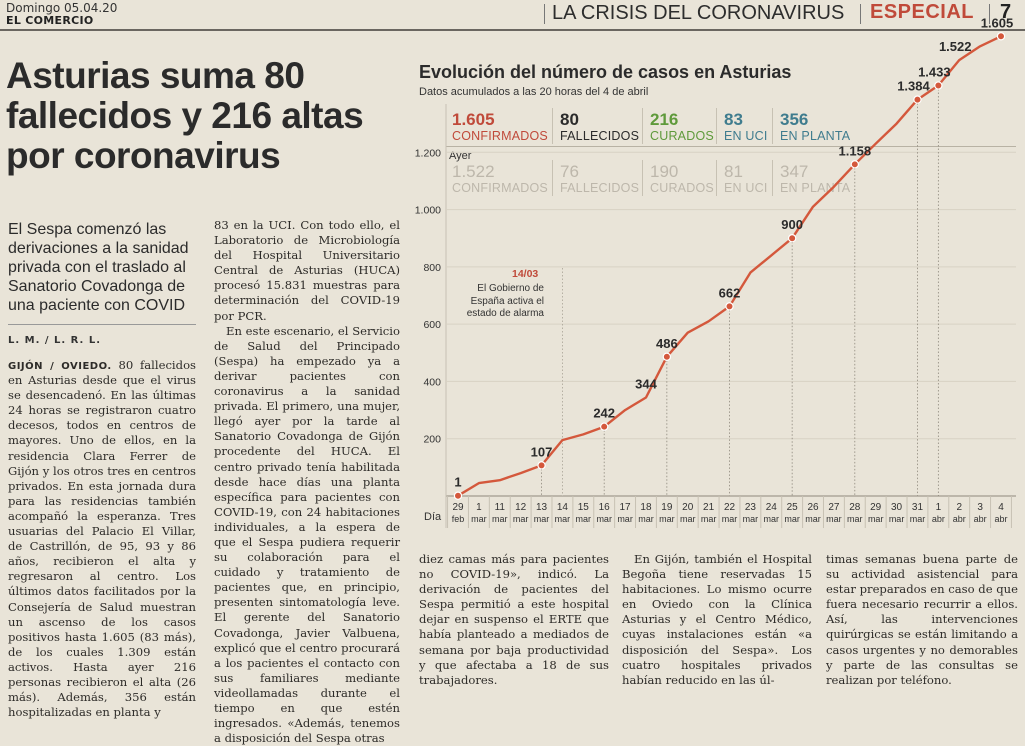 The width and height of the screenshot is (1025, 746). What do you see at coordinates (432, 440) in the screenshot?
I see `y-tick-label: 200` at bounding box center [432, 440].